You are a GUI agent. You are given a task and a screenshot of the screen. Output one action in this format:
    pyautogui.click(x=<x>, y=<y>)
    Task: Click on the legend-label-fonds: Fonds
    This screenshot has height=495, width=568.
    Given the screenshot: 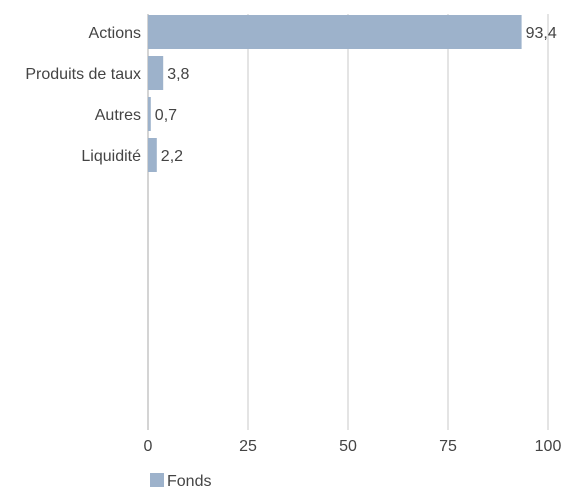 What is the action you would take?
    pyautogui.click(x=189, y=481)
    